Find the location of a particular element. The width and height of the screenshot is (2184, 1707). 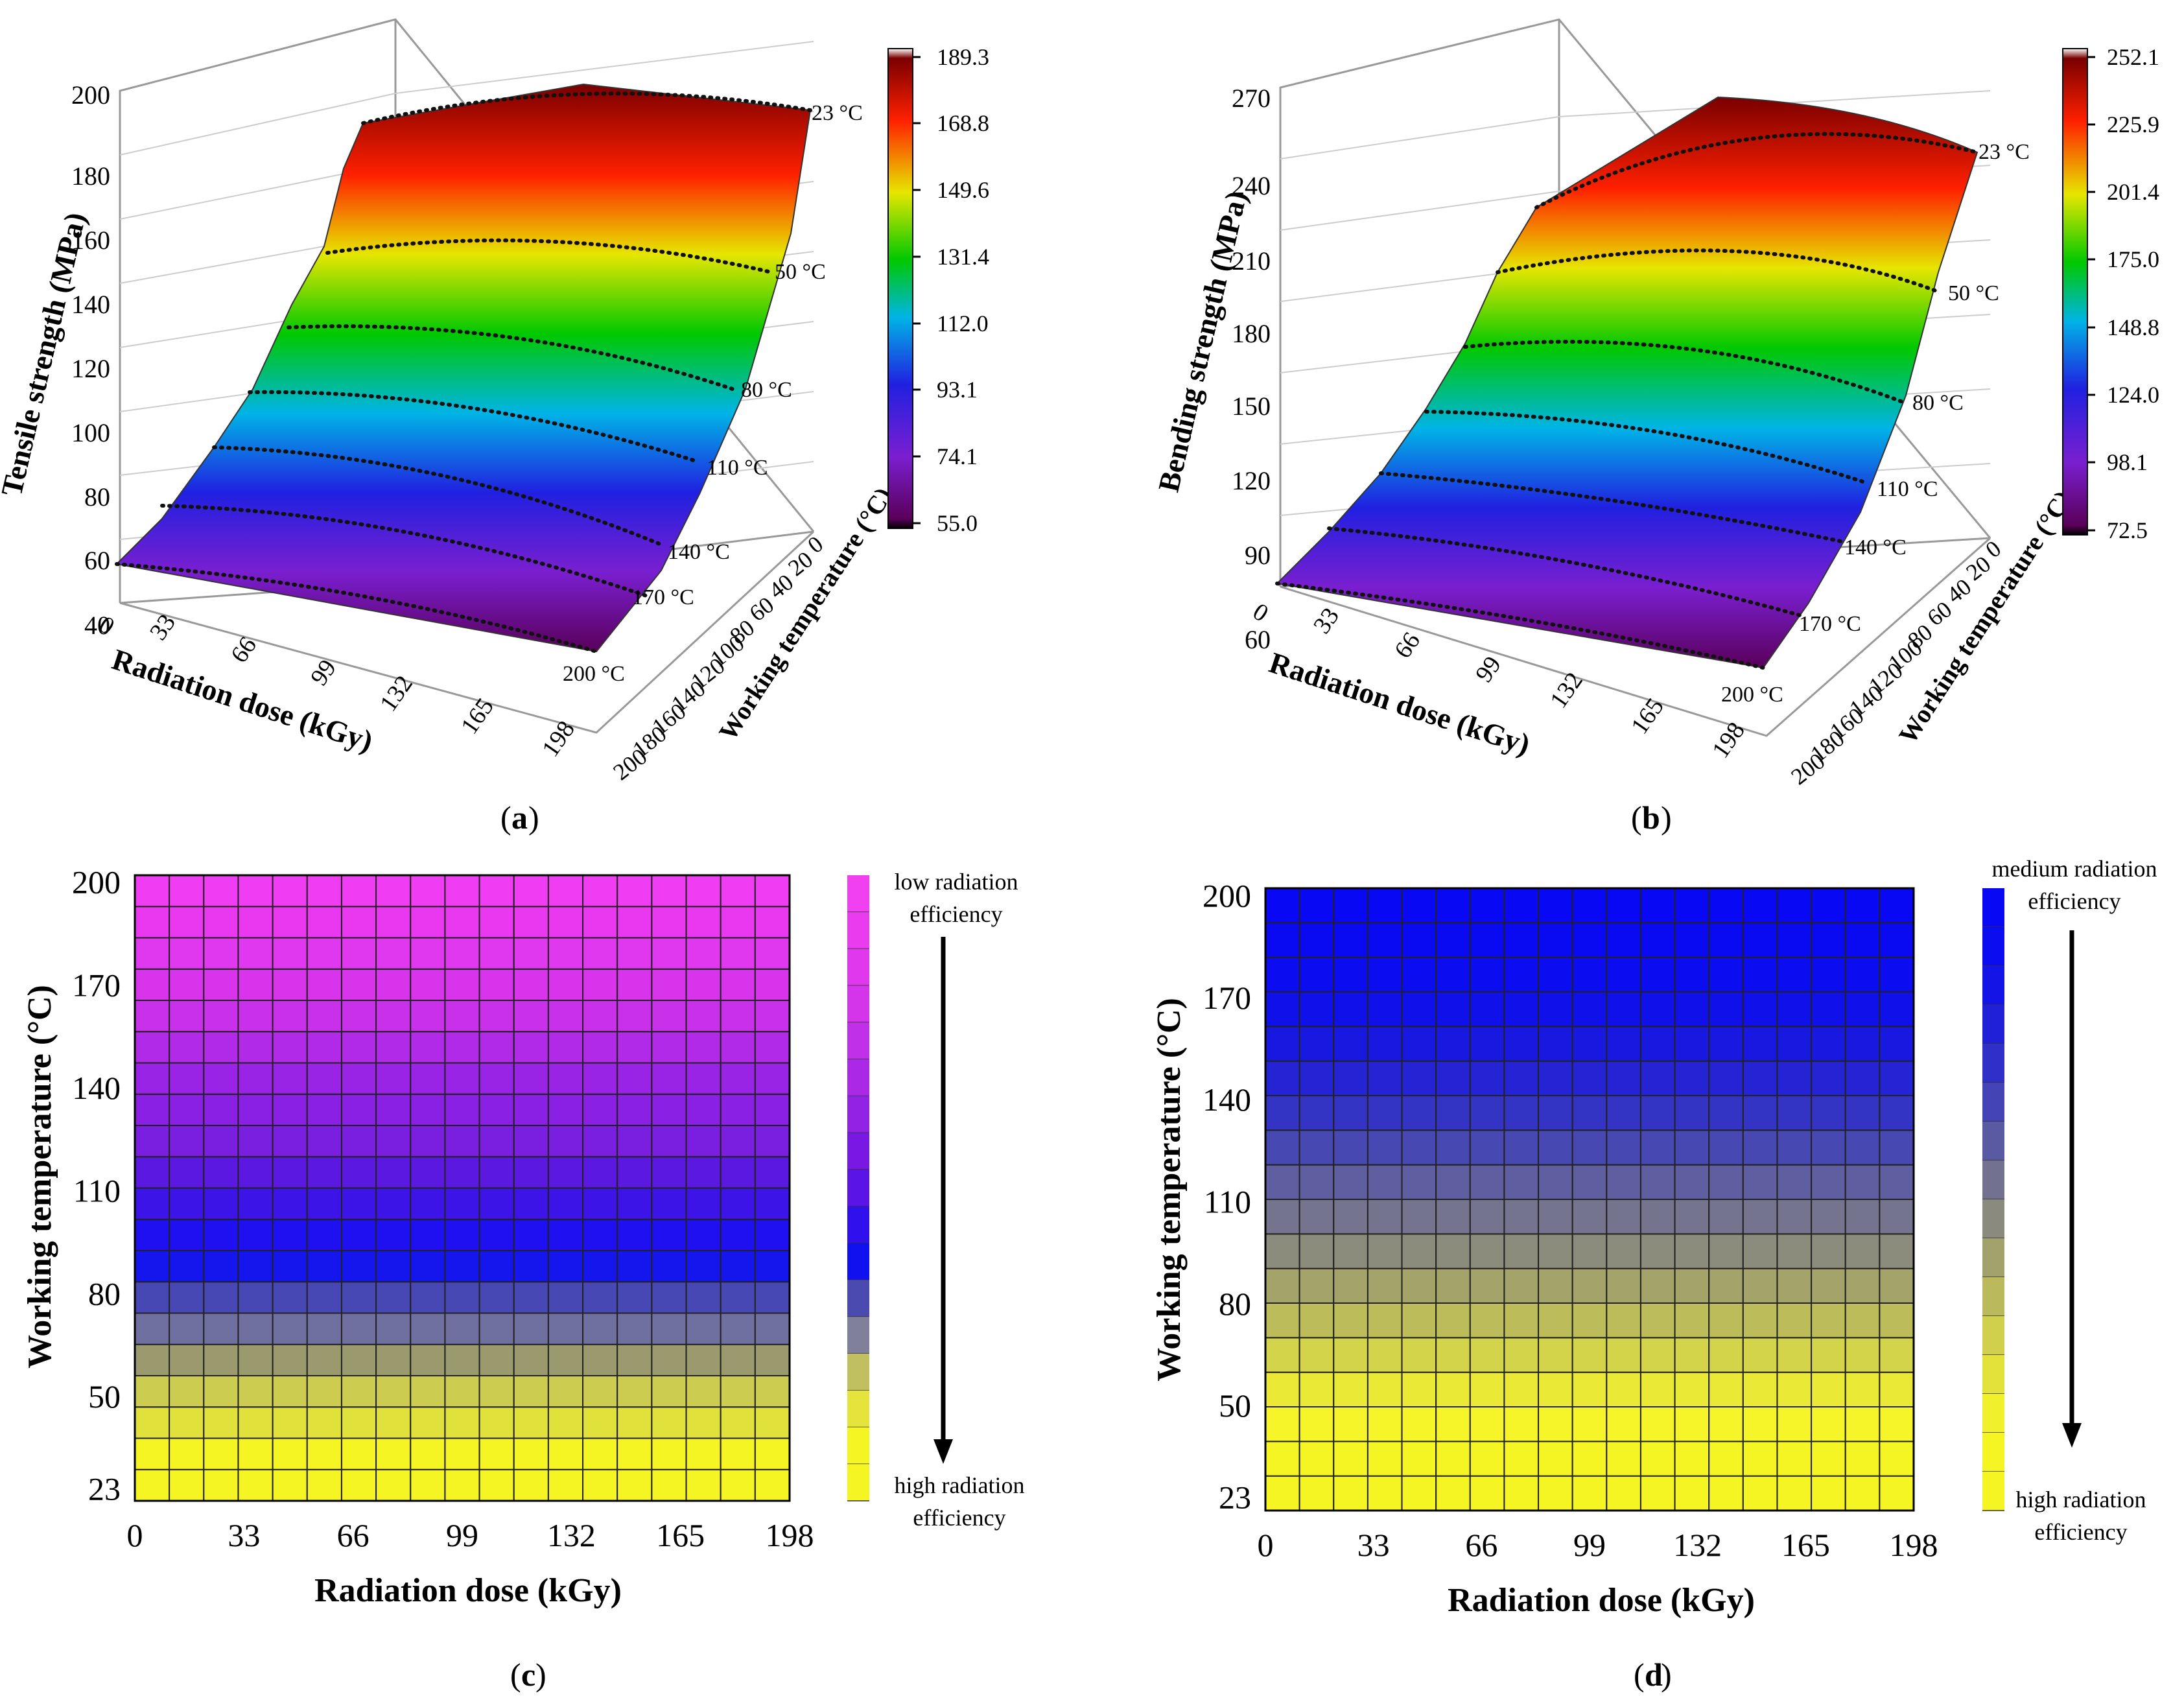

panel-a-contours is located at coordinates (464, 372).